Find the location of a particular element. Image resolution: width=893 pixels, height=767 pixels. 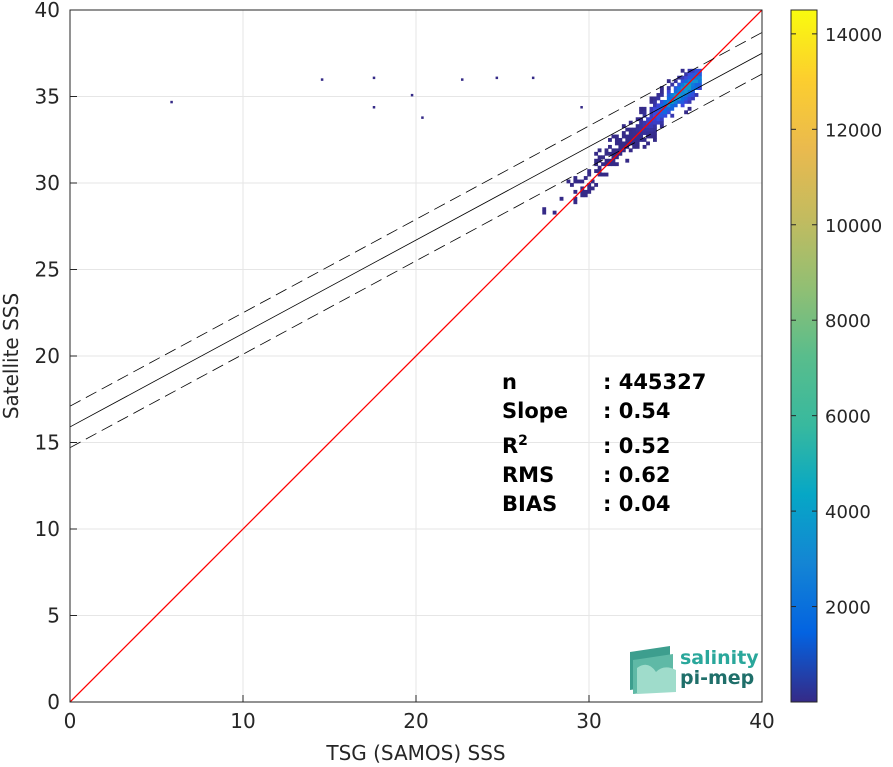

y-axis-title: Satellite SSS is located at coordinates (11, 356).